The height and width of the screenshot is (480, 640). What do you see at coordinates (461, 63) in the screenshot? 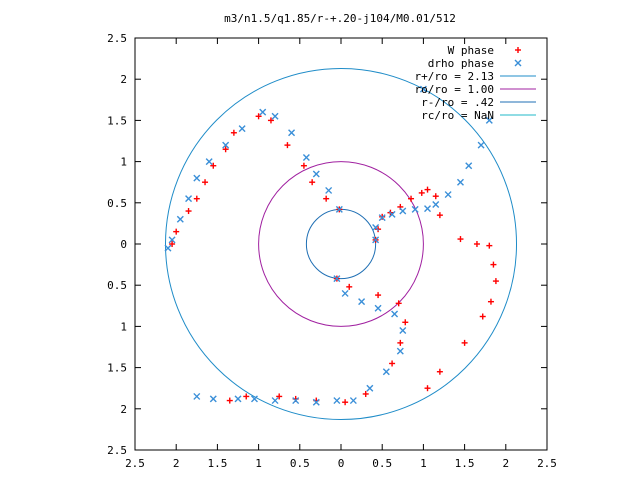
I see `legend-label-1: drho phase` at bounding box center [461, 63].